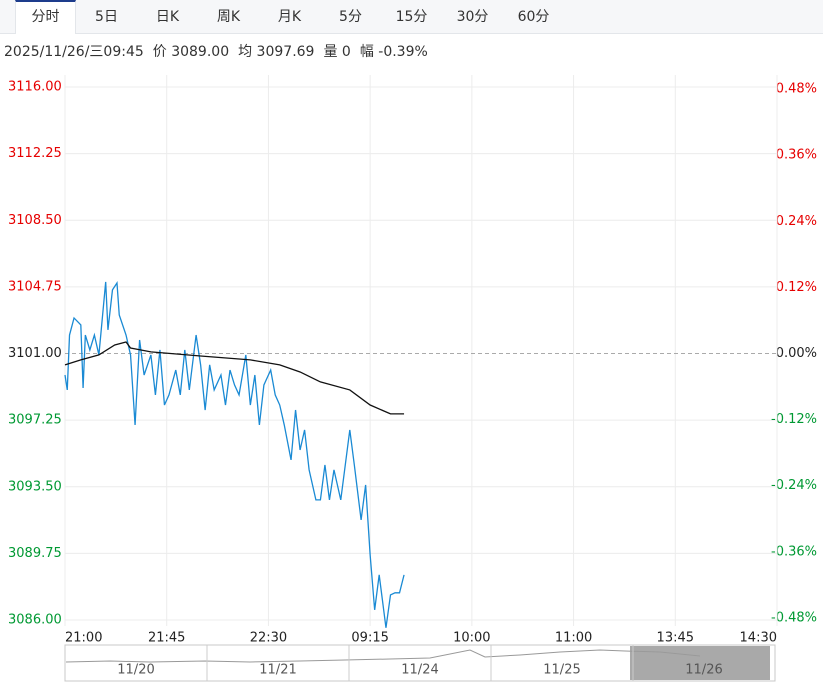 This screenshot has height=685, width=823. I want to click on y-tick-label: 3093.50, so click(35, 486).